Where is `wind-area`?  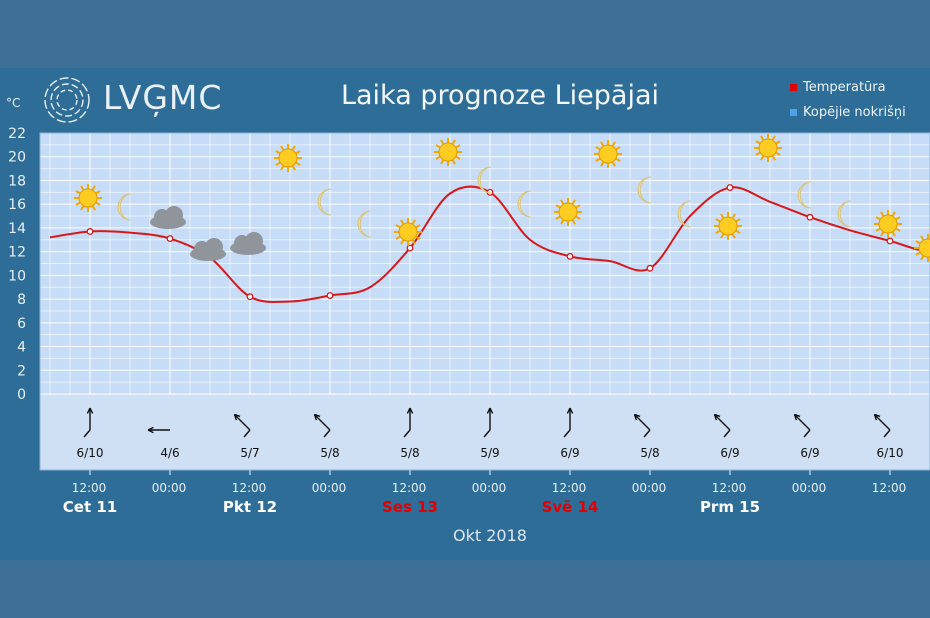
wind-area is located at coordinates (485, 432).